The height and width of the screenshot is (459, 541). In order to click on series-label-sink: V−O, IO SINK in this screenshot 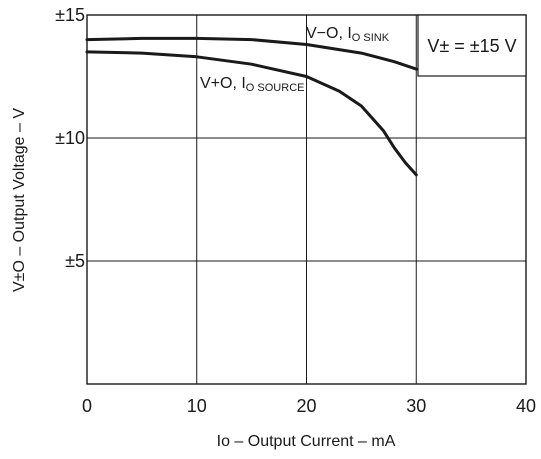, I will do `click(348, 34)`.